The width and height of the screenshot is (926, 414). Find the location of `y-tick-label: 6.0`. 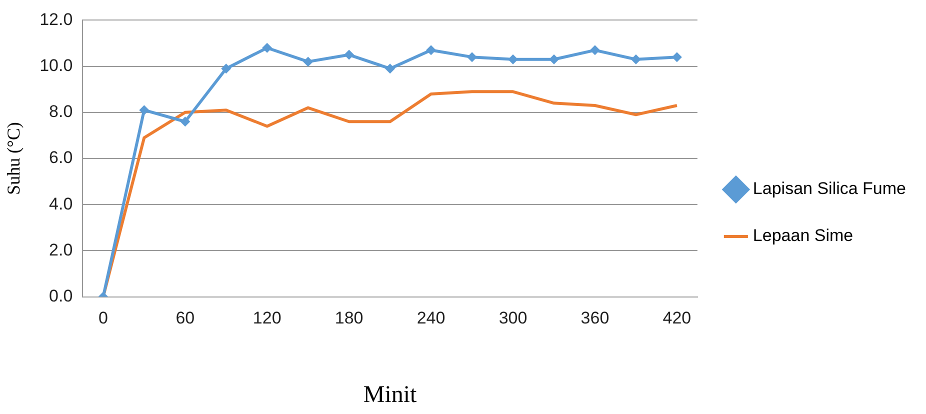

y-tick-label: 6.0 is located at coordinates (61, 158).